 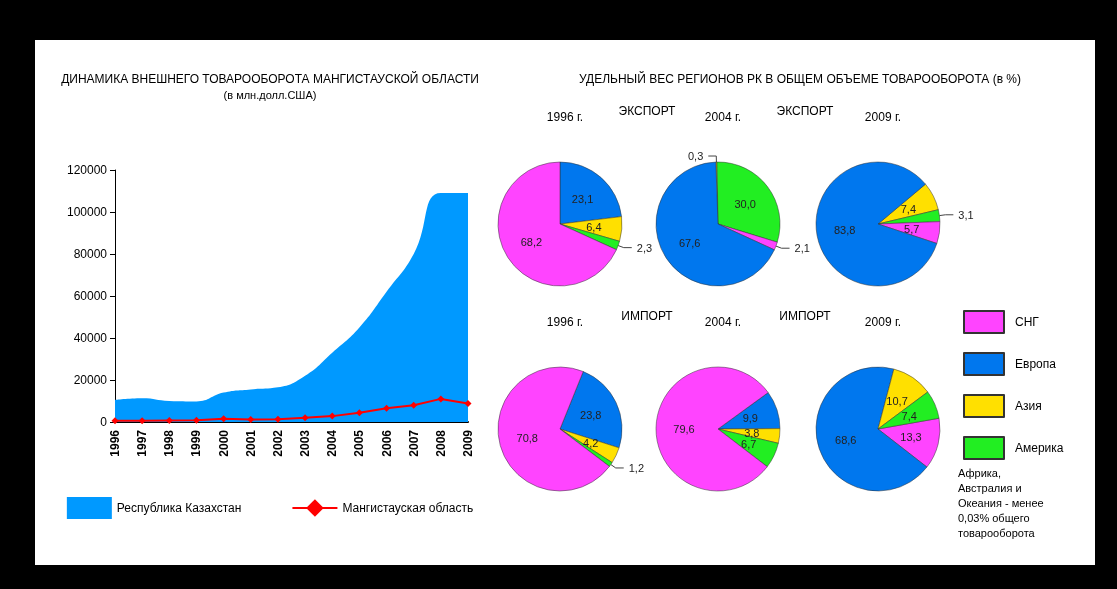 What do you see at coordinates (87, 212) in the screenshot?
I see `y-tick-label: 100000` at bounding box center [87, 212].